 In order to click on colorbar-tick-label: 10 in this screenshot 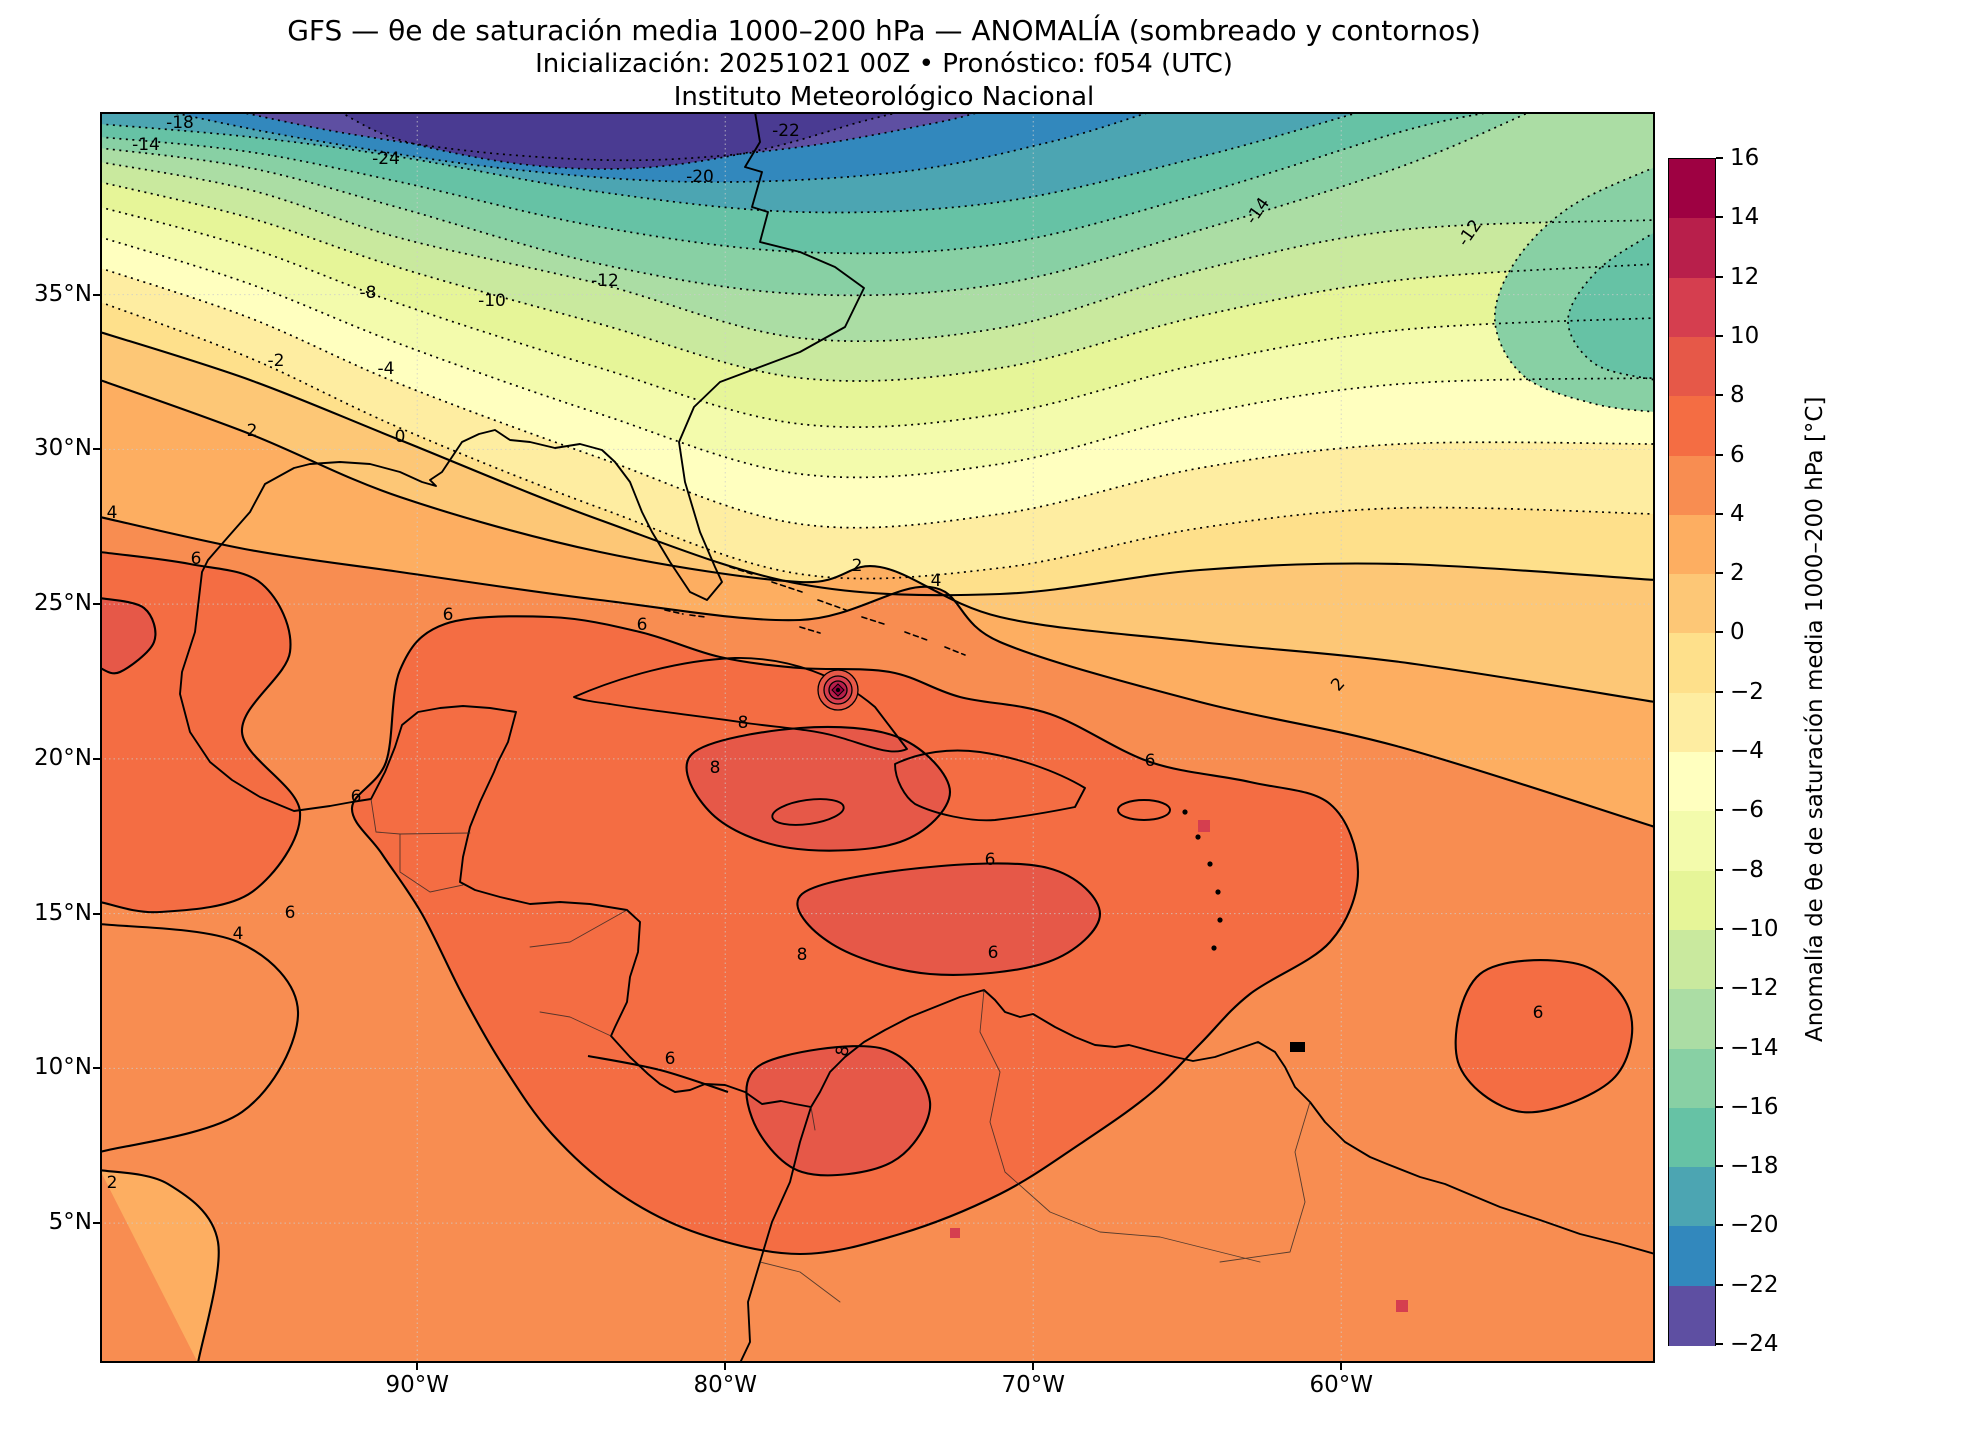, I will do `click(1745, 335)`.